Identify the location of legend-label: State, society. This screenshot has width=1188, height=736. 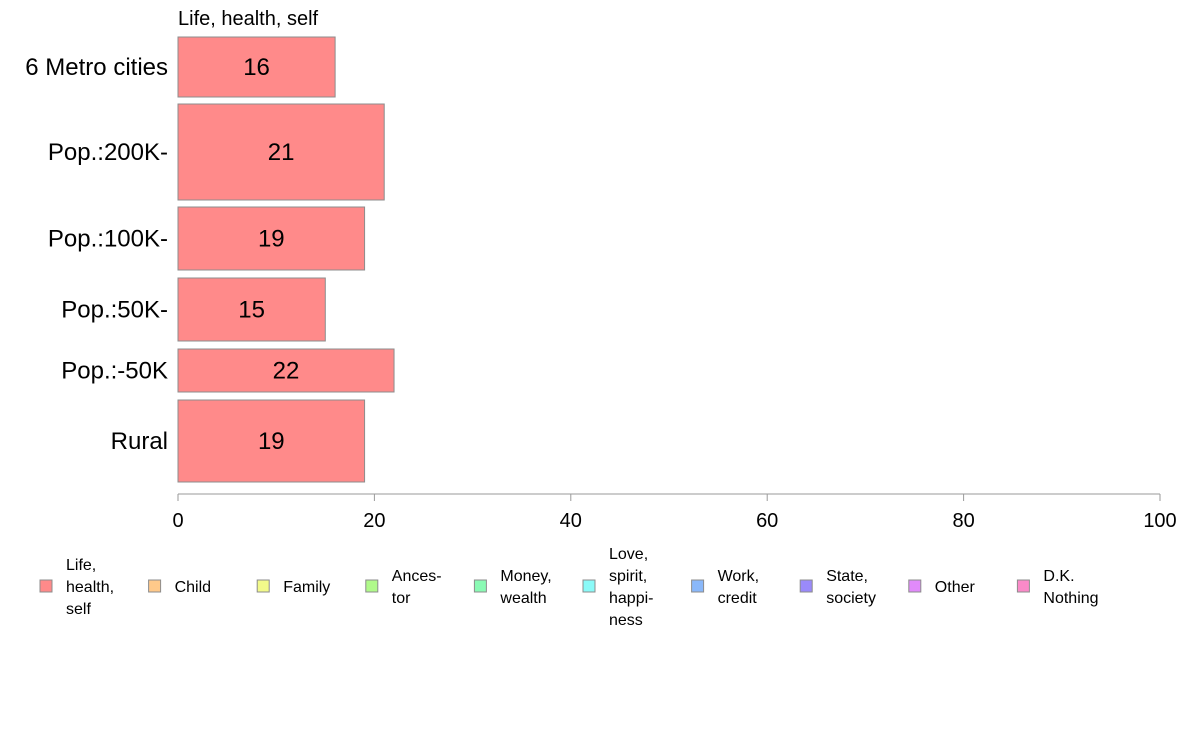
(851, 587).